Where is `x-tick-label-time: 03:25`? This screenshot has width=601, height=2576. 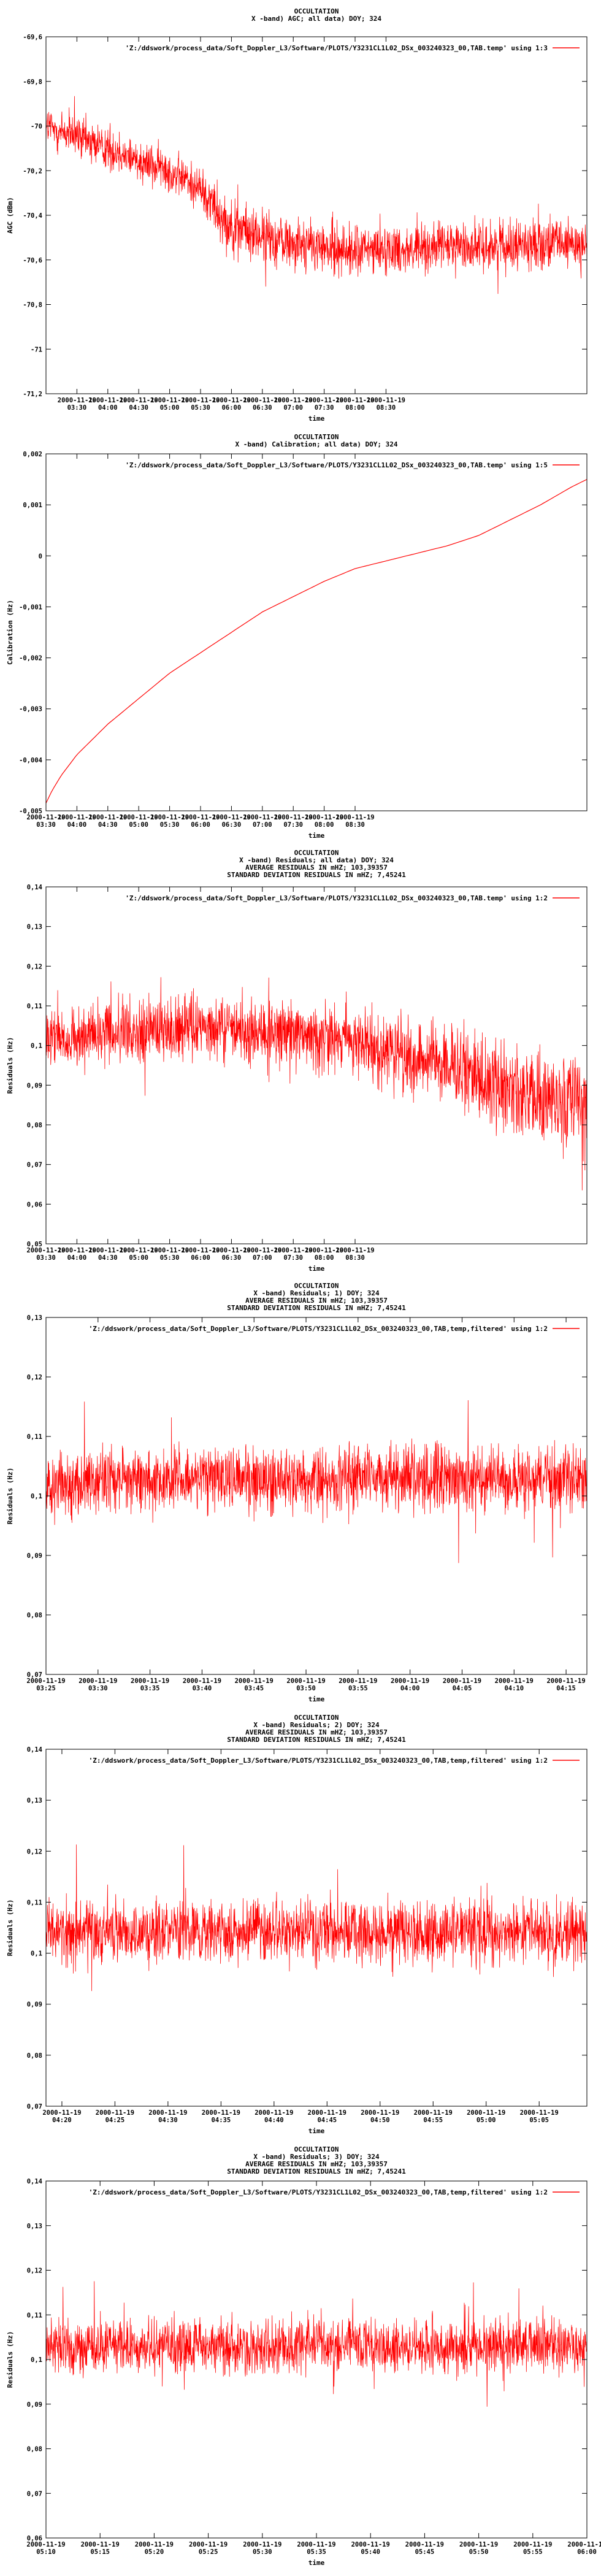
x-tick-label-time: 03:25 is located at coordinates (46, 1688).